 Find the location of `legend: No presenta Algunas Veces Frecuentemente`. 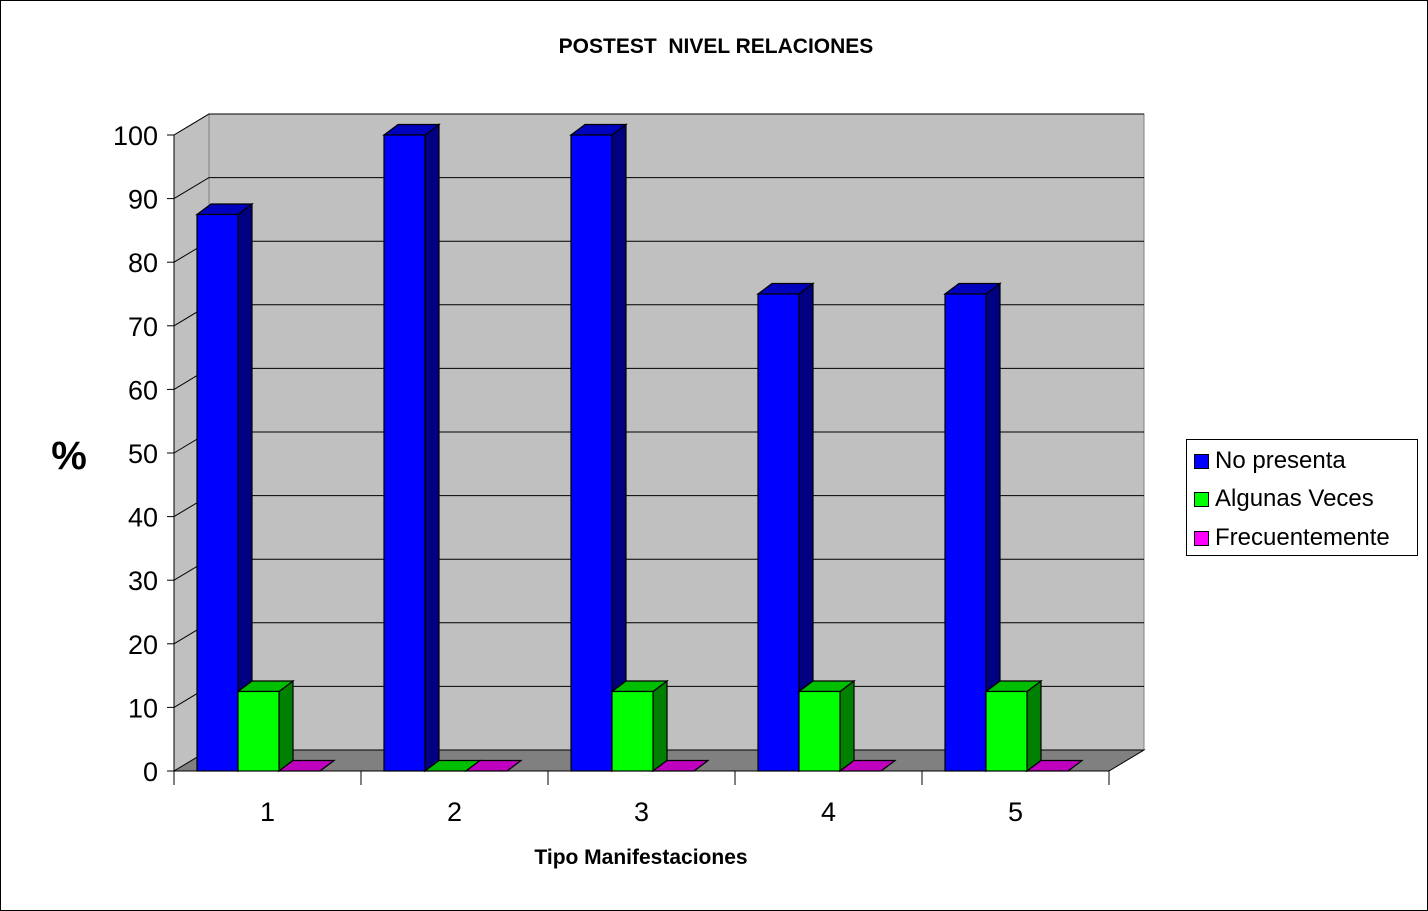

legend: No presenta Algunas Veces Frecuentemente is located at coordinates (1302, 497).